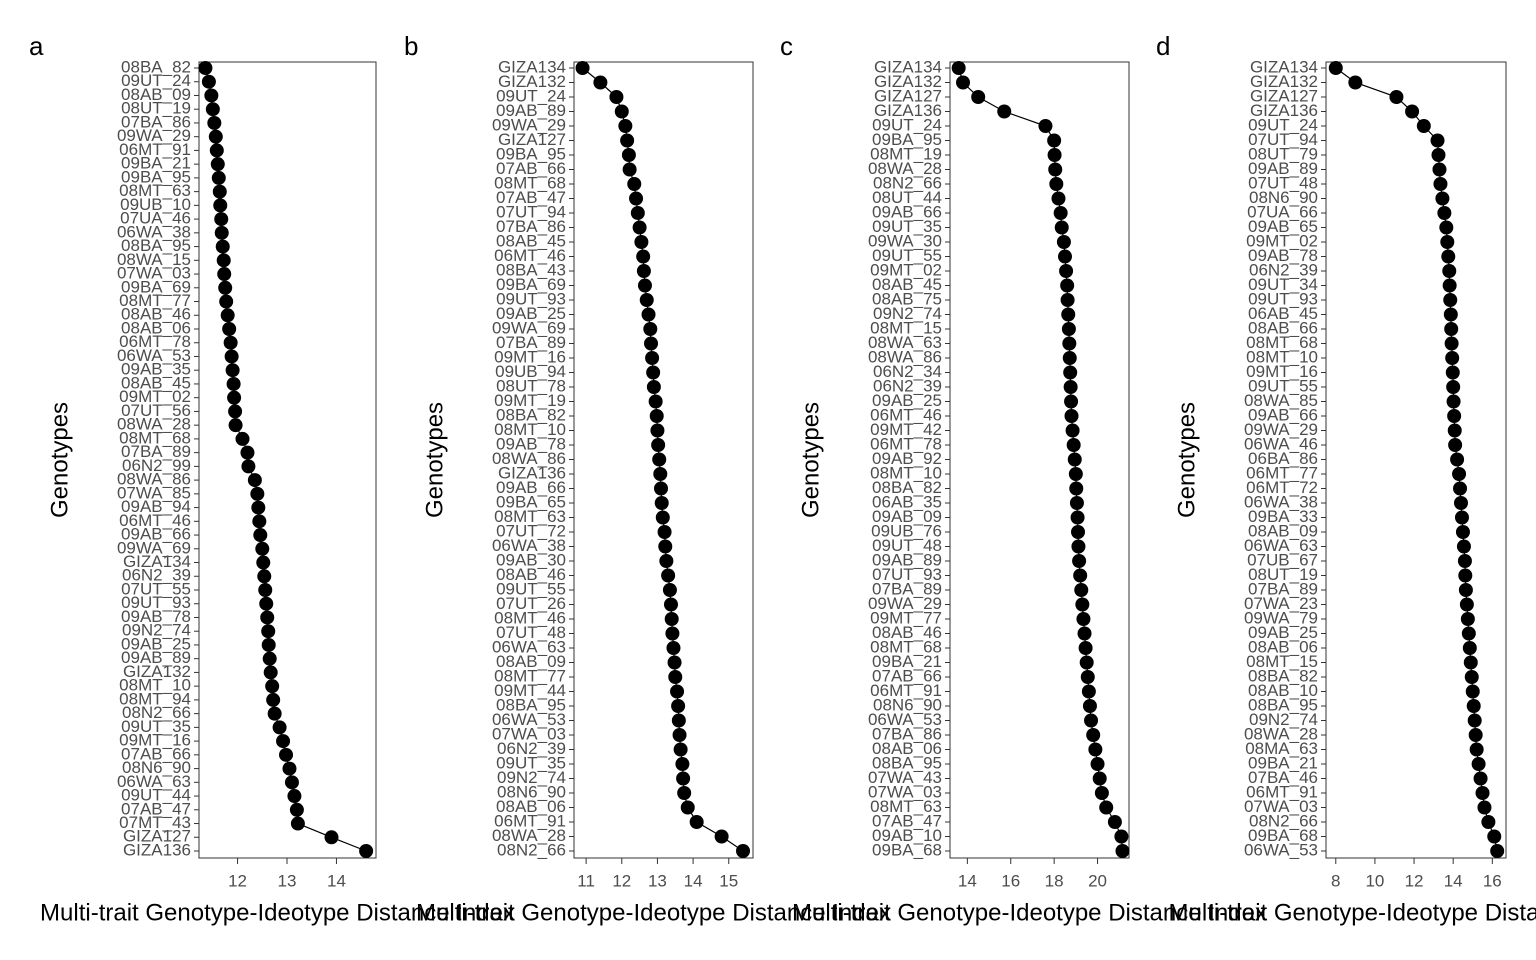 The height and width of the screenshot is (960, 1536). What do you see at coordinates (907, 835) in the screenshot?
I see `y-tick-label: 09AB_10` at bounding box center [907, 835].